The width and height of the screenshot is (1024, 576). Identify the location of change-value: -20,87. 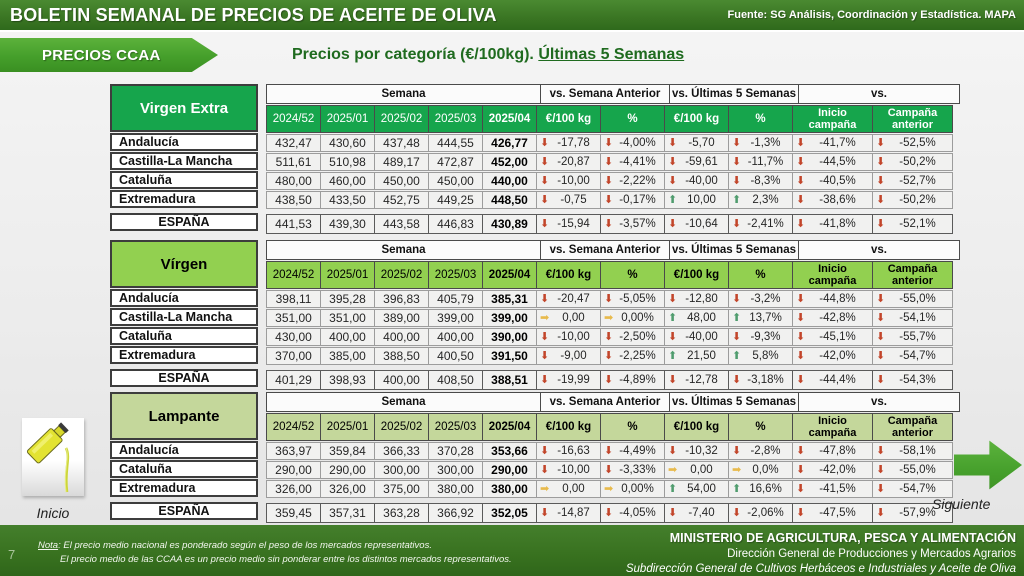
(573, 162).